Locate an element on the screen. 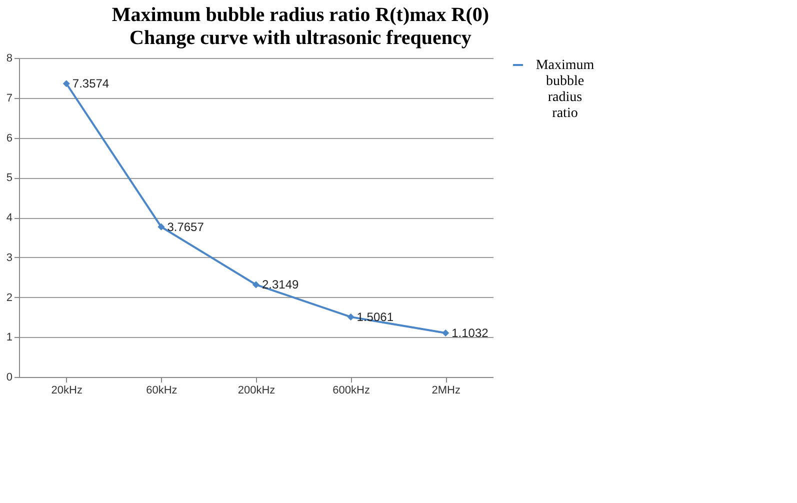 This screenshot has width=797, height=503. x-tick-label: 20kHz is located at coordinates (66, 390).